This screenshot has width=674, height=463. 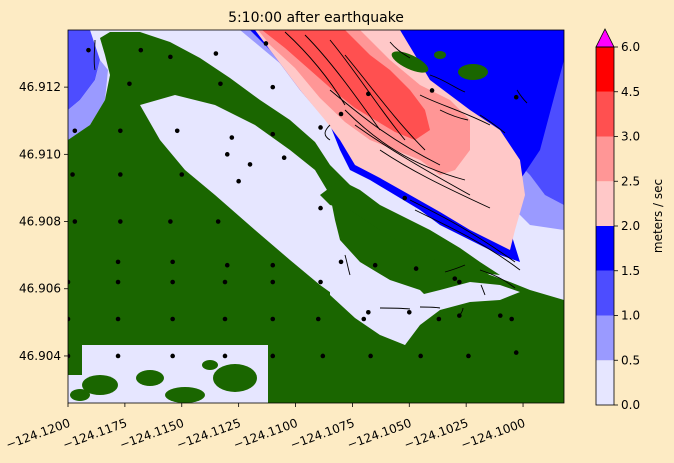 I want to click on speed-band-left-0.5, so click(x=88, y=100).